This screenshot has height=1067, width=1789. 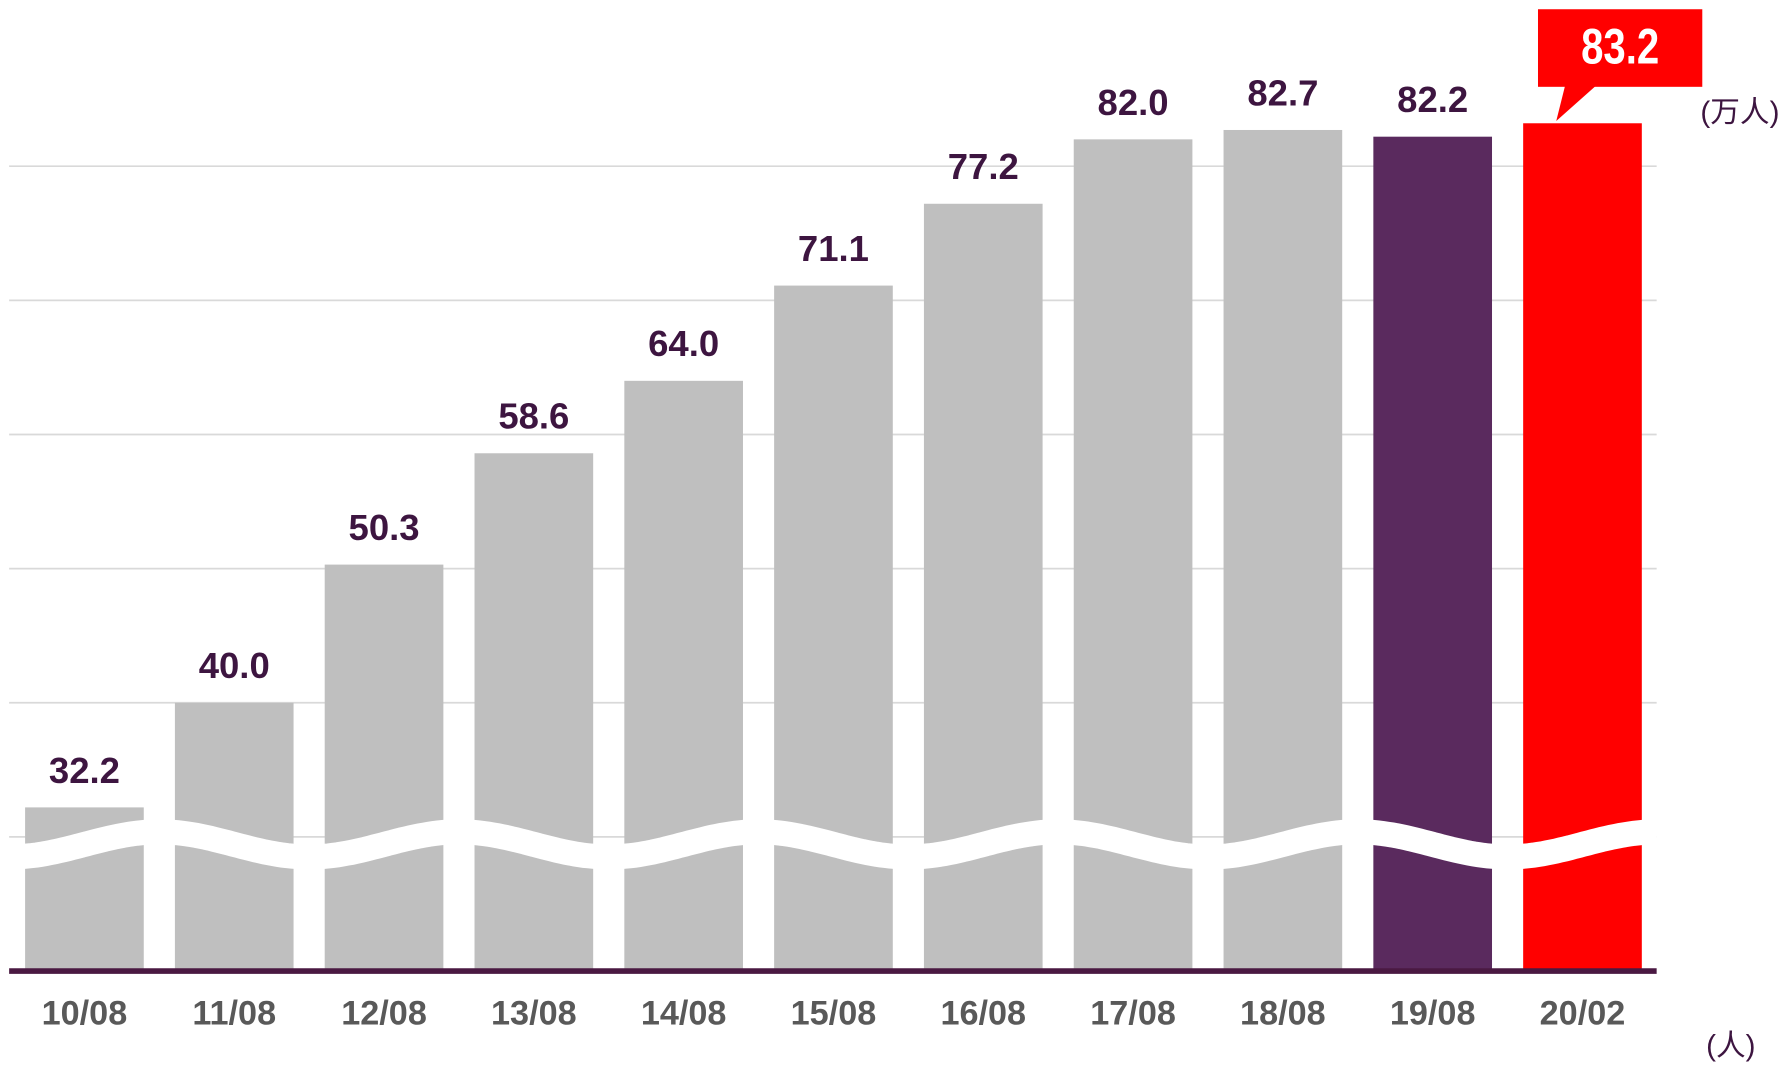 I want to click on x-tick-label: 12/08, so click(x=384, y=1014).